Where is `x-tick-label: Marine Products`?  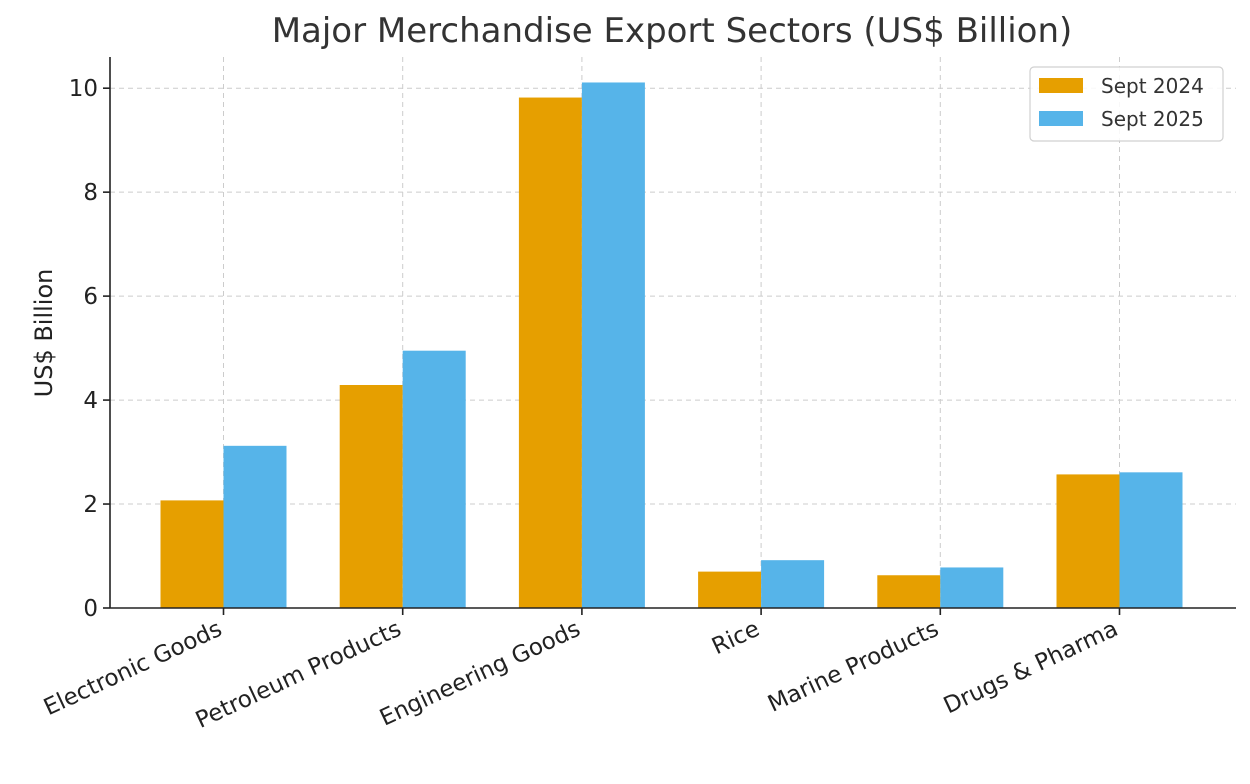
x-tick-label: Marine Products is located at coordinates (853, 667).